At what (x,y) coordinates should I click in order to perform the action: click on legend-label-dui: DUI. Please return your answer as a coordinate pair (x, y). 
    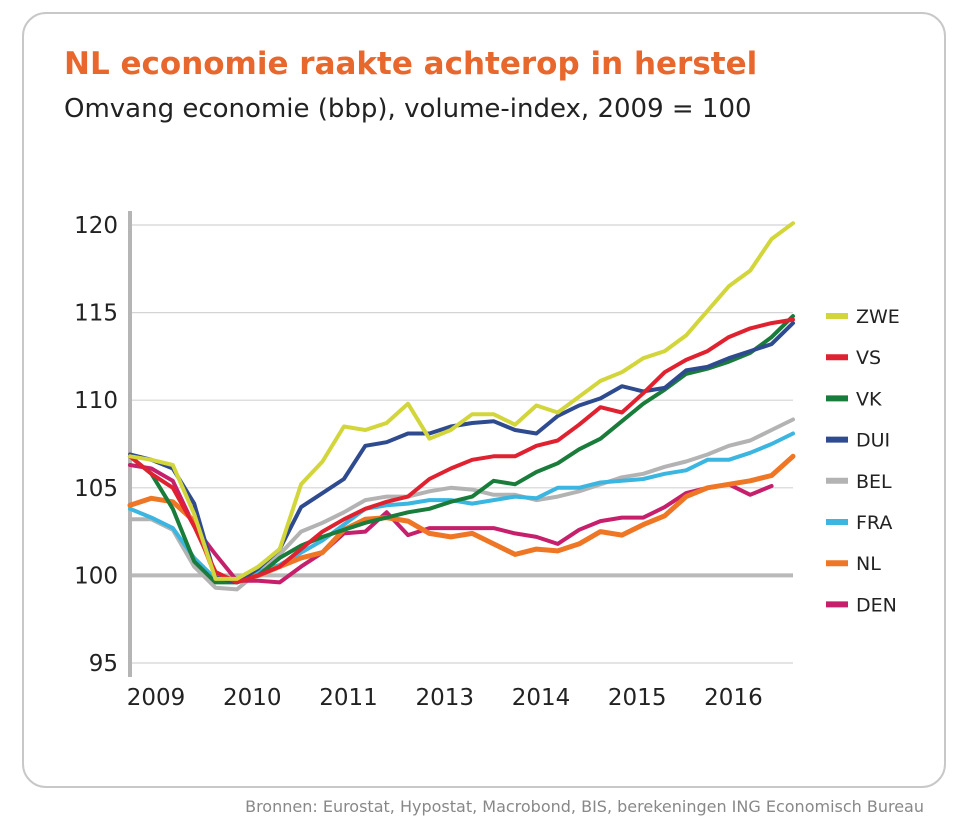
    Looking at the image, I should click on (873, 441).